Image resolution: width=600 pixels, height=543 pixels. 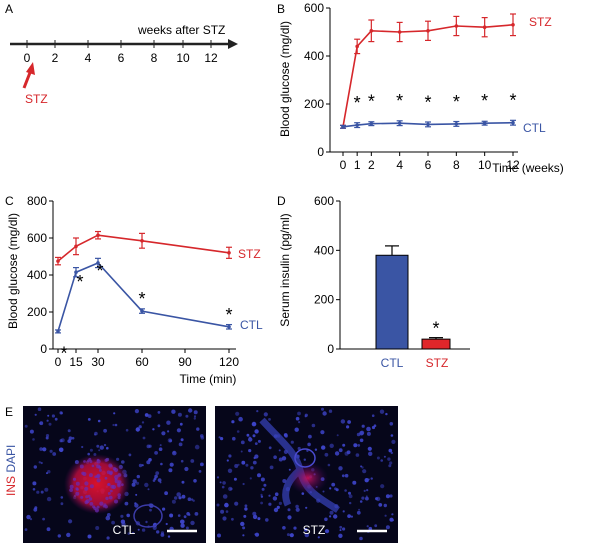 I want to click on B-x-tick-label: 2, so click(x=371, y=165).